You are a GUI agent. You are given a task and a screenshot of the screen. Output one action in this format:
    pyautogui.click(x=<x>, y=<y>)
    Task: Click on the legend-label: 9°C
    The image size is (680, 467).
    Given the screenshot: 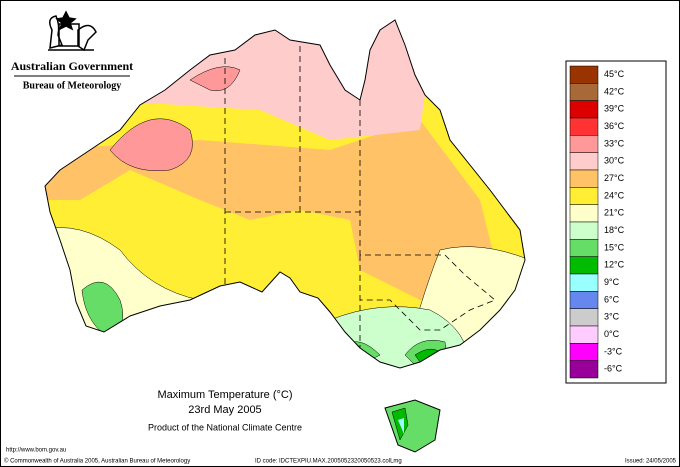 What is the action you would take?
    pyautogui.click(x=612, y=282)
    